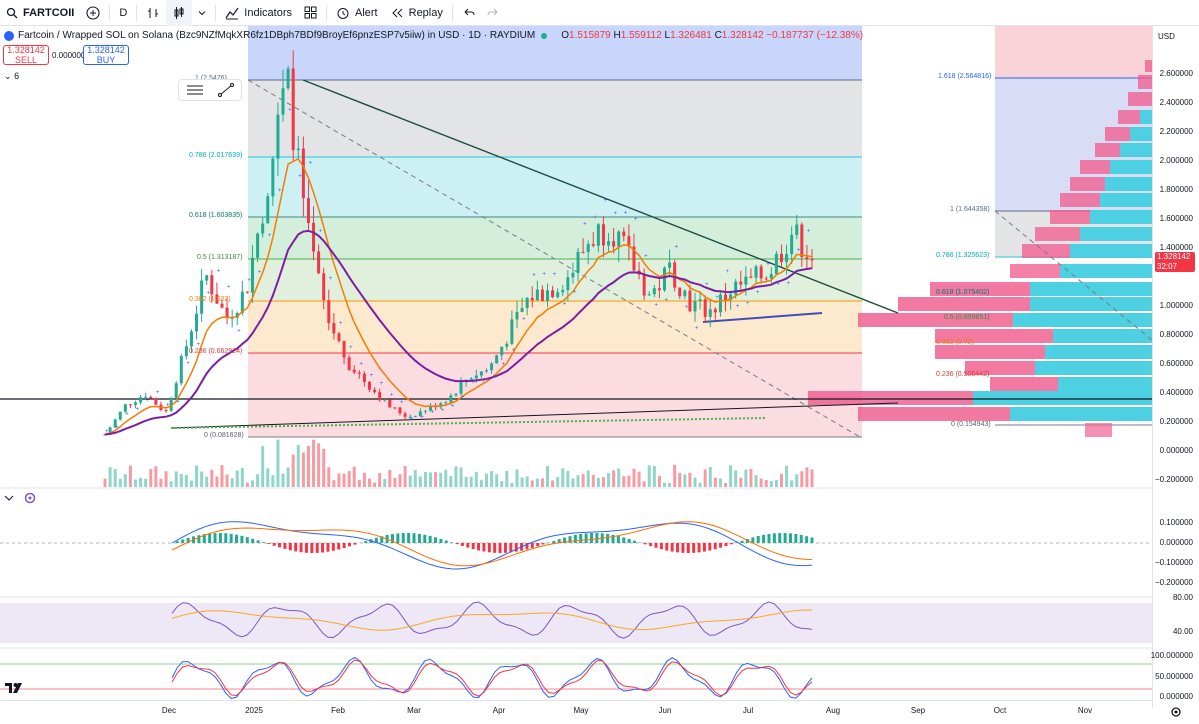 This screenshot has width=1199, height=724. Describe the element at coordinates (1174, 256) in the screenshot. I see `current-price: 1.328142` at that location.